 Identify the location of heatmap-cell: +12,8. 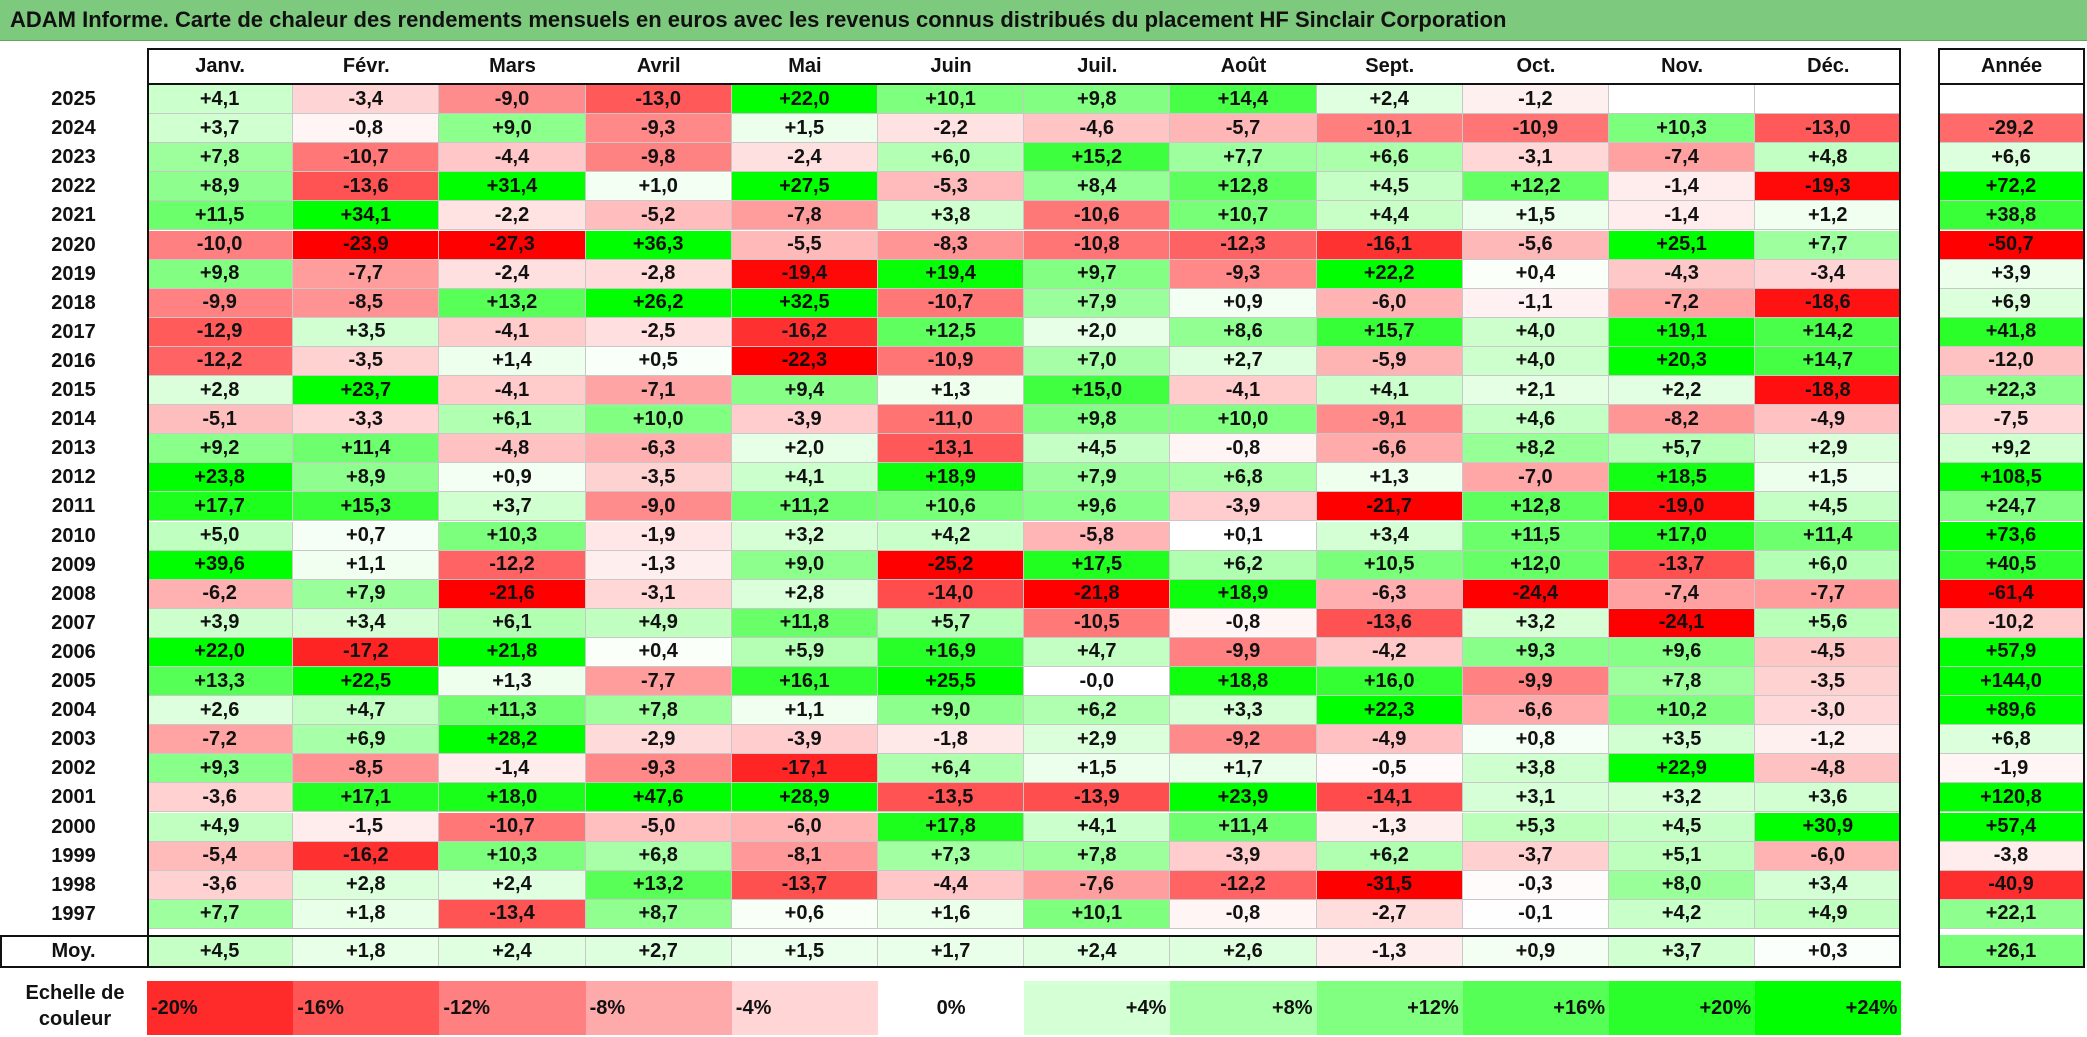
(1243, 187).